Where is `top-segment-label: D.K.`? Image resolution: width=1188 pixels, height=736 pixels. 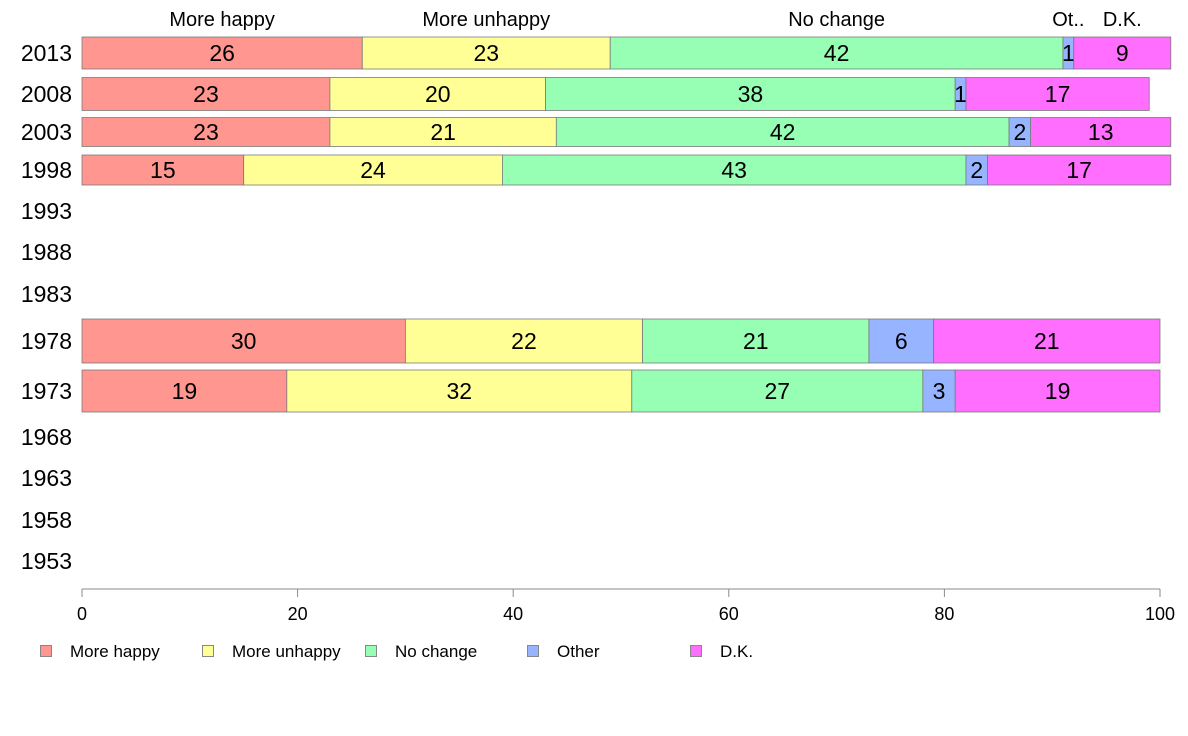 top-segment-label: D.K. is located at coordinates (1122, 20).